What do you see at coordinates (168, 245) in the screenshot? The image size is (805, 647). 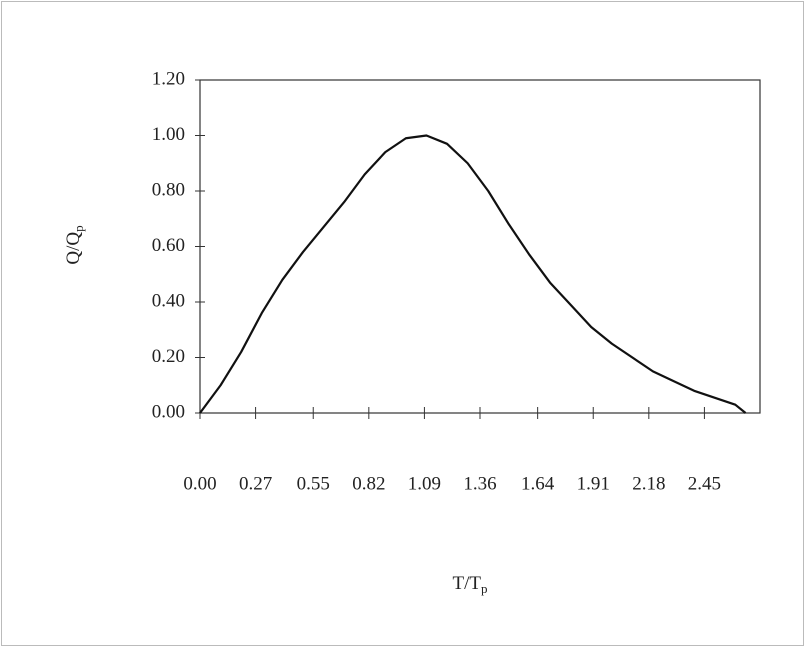 I see `y-tick-label: 0.60` at bounding box center [168, 245].